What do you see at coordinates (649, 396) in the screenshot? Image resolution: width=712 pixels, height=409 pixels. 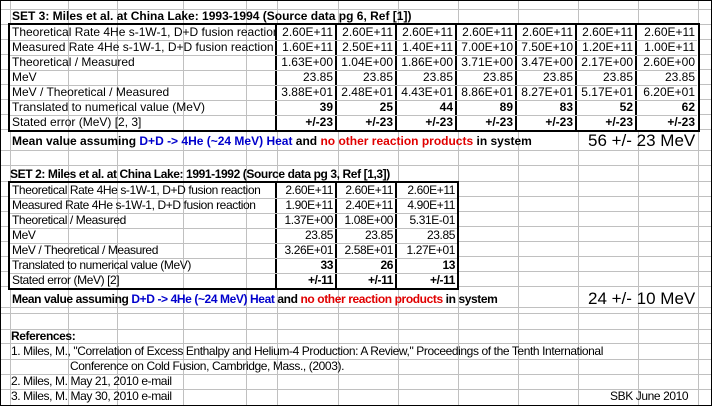 I see `signature: SBK June 2010` at bounding box center [649, 396].